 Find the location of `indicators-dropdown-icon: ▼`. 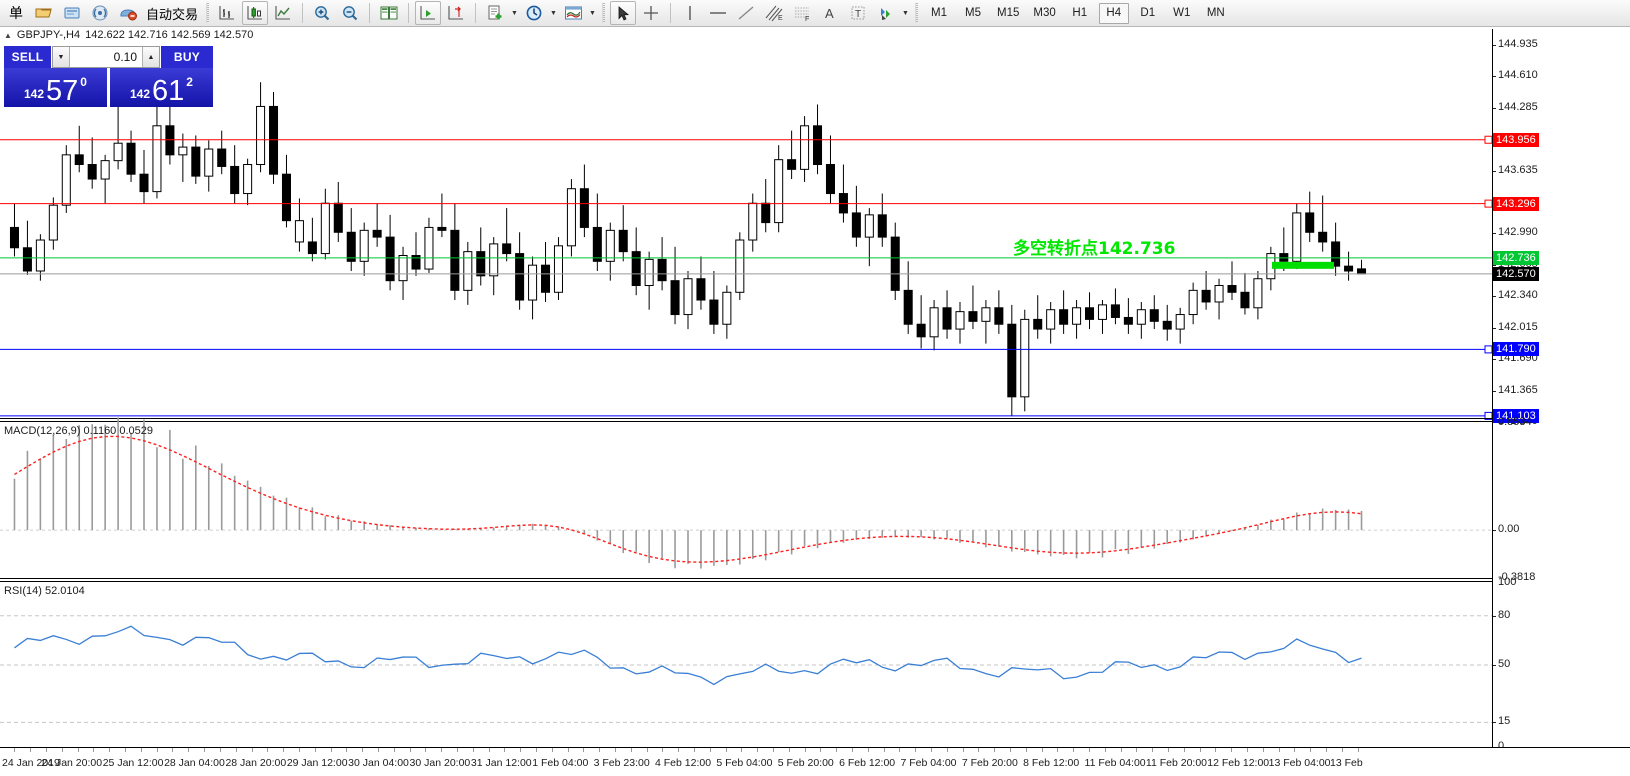

indicators-dropdown-icon: ▼ is located at coordinates (514, 13).